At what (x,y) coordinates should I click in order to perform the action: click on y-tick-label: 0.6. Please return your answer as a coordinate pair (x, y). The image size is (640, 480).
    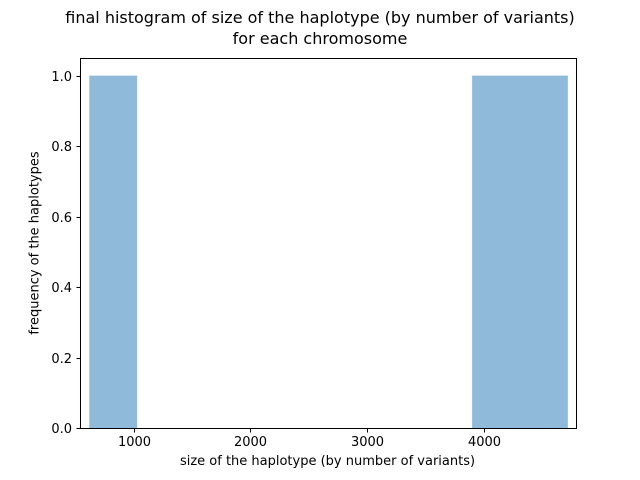
    Looking at the image, I should click on (61, 218).